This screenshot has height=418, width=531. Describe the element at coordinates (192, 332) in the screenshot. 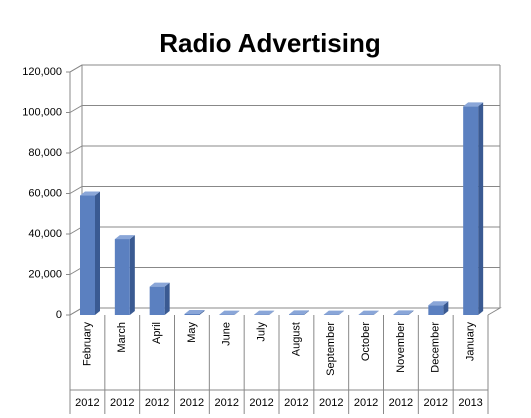

I see `x-tick-label: May` at that location.